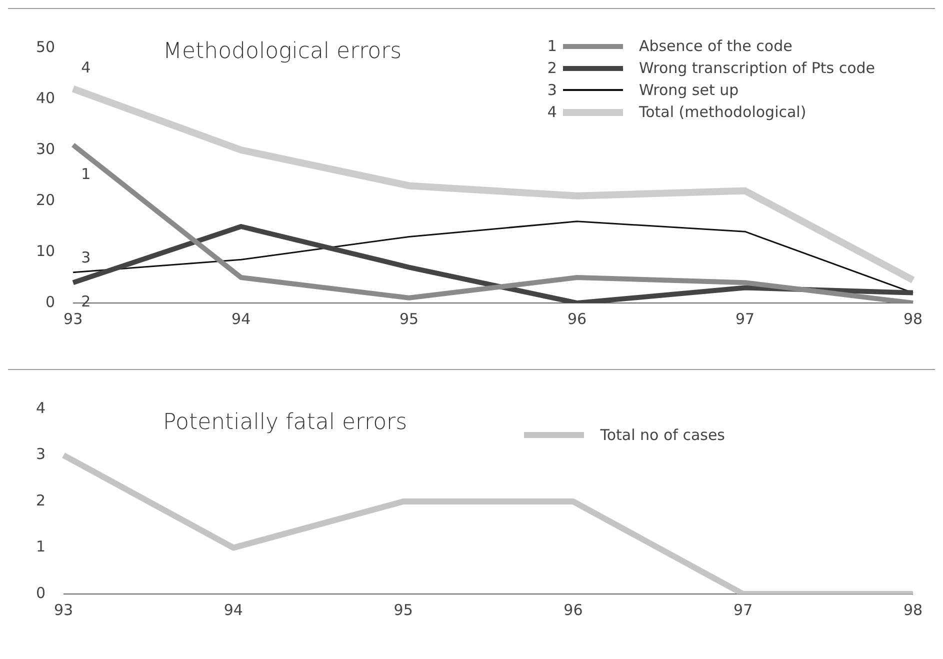  What do you see at coordinates (86, 67) in the screenshot?
I see `annotation: 4` at bounding box center [86, 67].